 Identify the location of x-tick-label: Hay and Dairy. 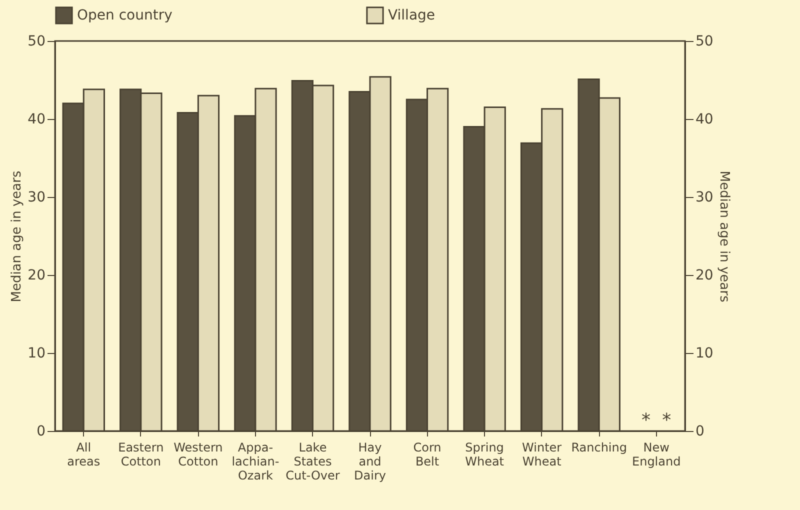
(370, 461).